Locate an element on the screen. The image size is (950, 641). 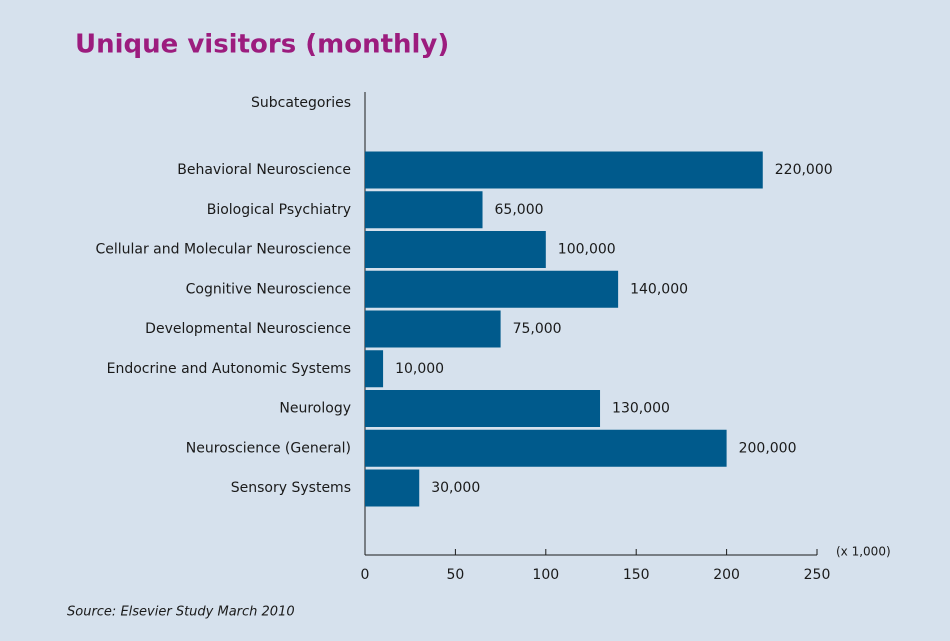
x-tick-label: 250 is located at coordinates (817, 575).